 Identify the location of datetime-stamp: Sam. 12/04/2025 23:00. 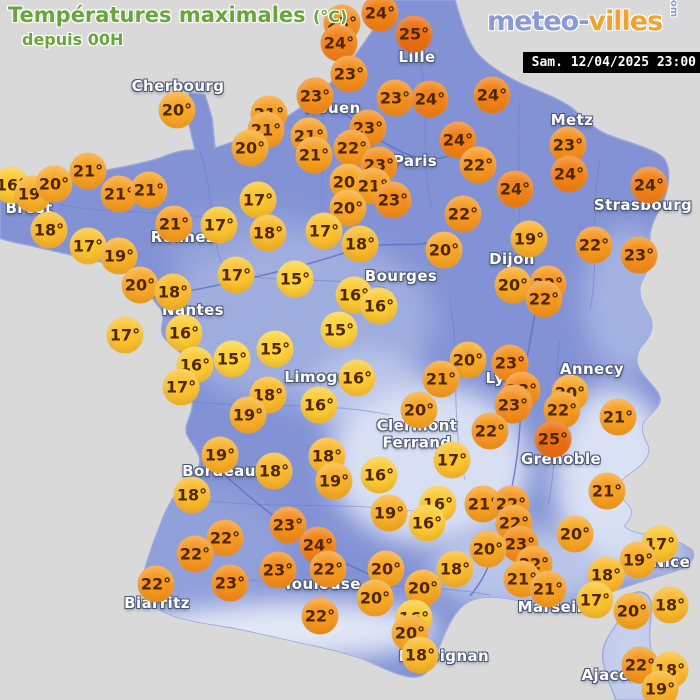
(611, 62).